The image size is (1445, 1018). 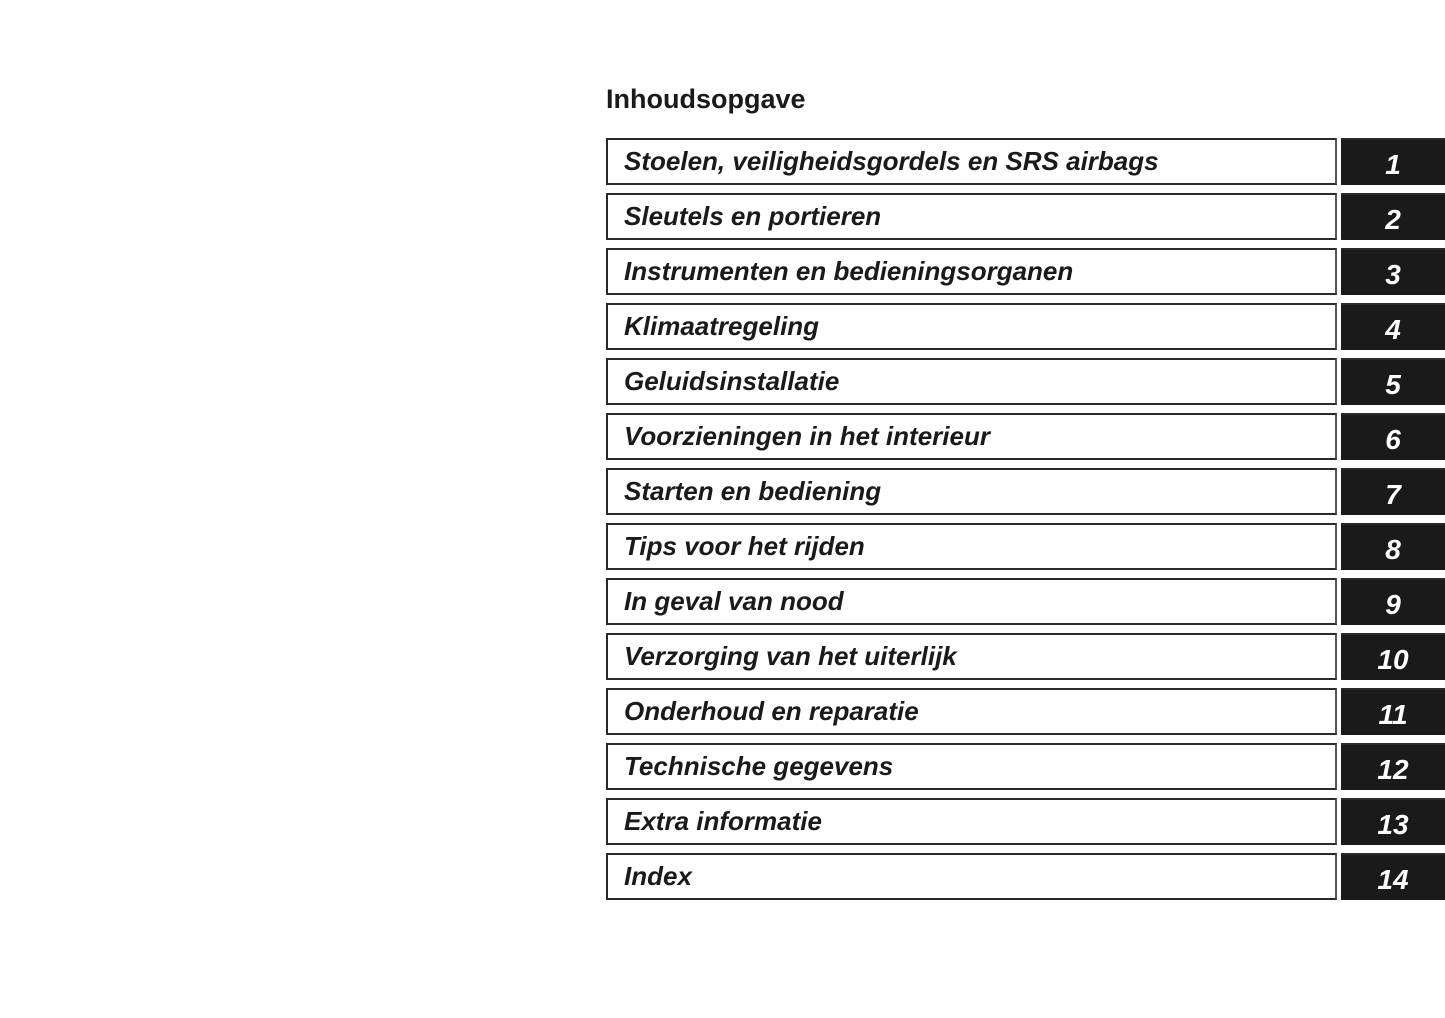 I want to click on toc-entry: Index 14, so click(x=1025, y=876).